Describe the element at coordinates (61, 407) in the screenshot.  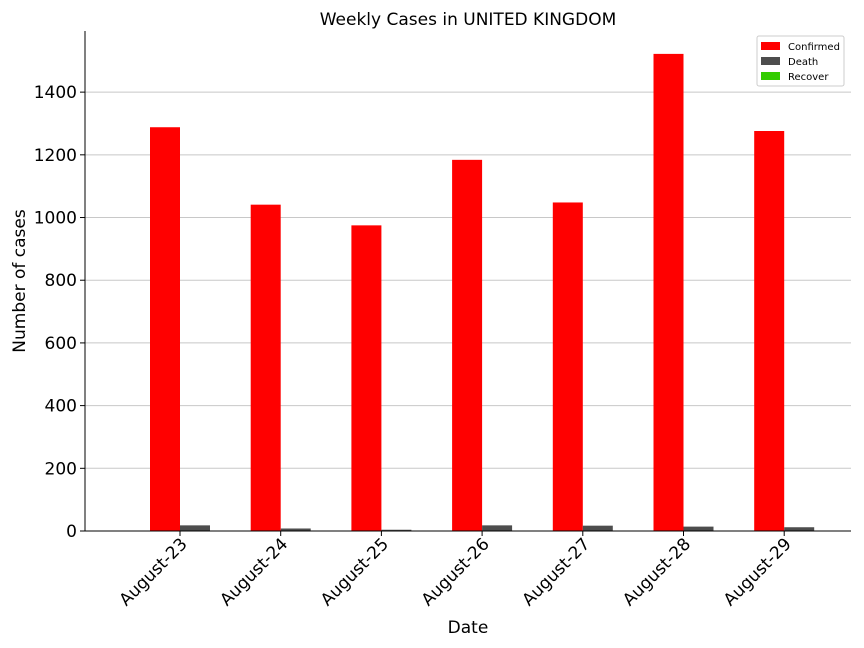
I see `y-tick-label: 400` at that location.